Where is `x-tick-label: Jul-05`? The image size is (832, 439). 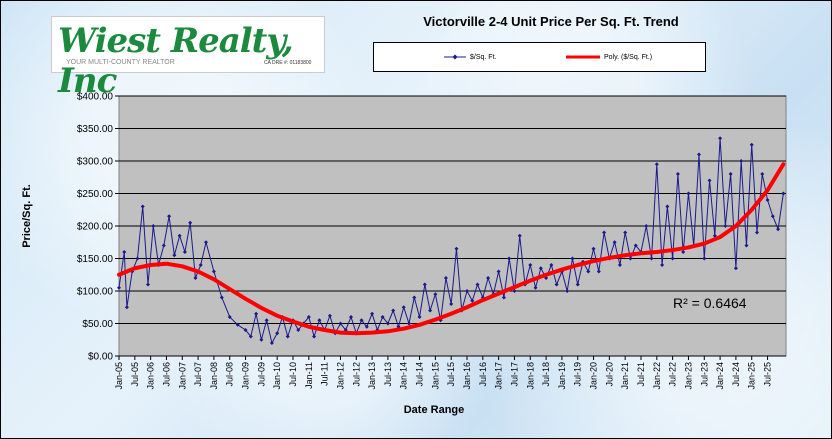
x-tick-label: Jul-05 is located at coordinates (135, 374).